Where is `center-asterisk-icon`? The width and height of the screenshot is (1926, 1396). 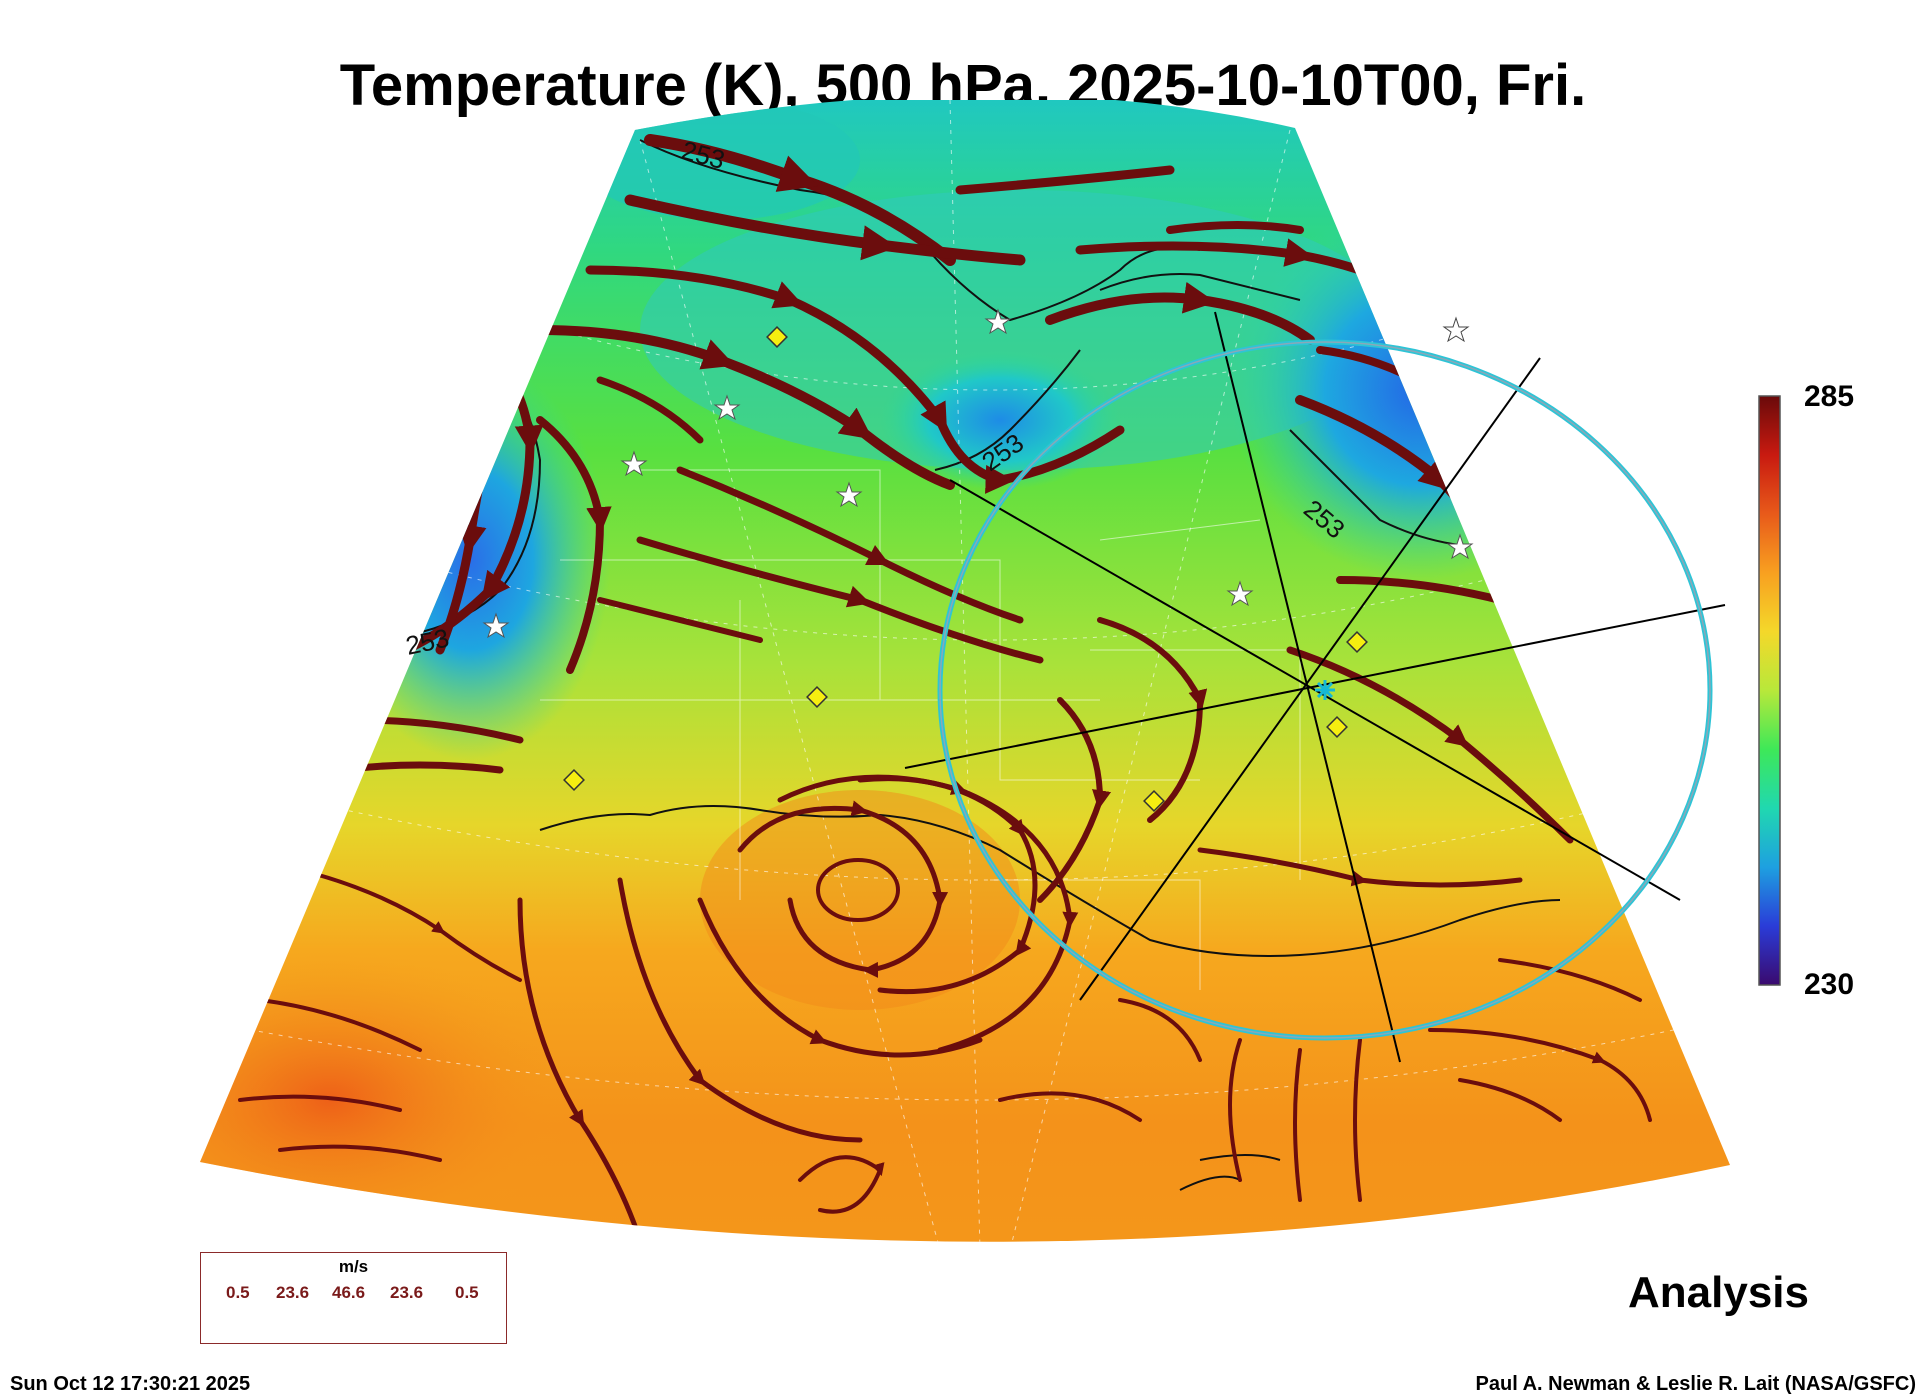 center-asterisk-icon is located at coordinates (1325, 690).